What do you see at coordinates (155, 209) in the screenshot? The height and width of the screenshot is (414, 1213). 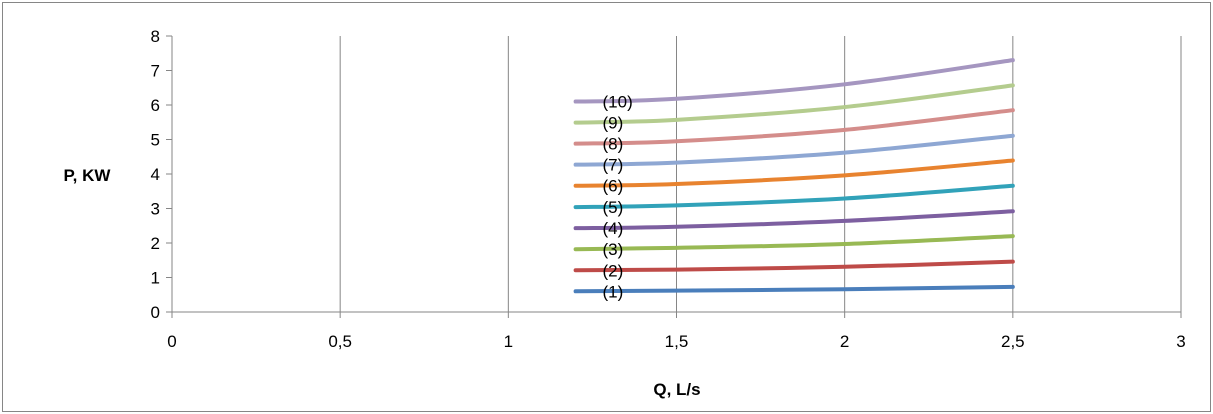 I see `y-tick-label: 3` at bounding box center [155, 209].